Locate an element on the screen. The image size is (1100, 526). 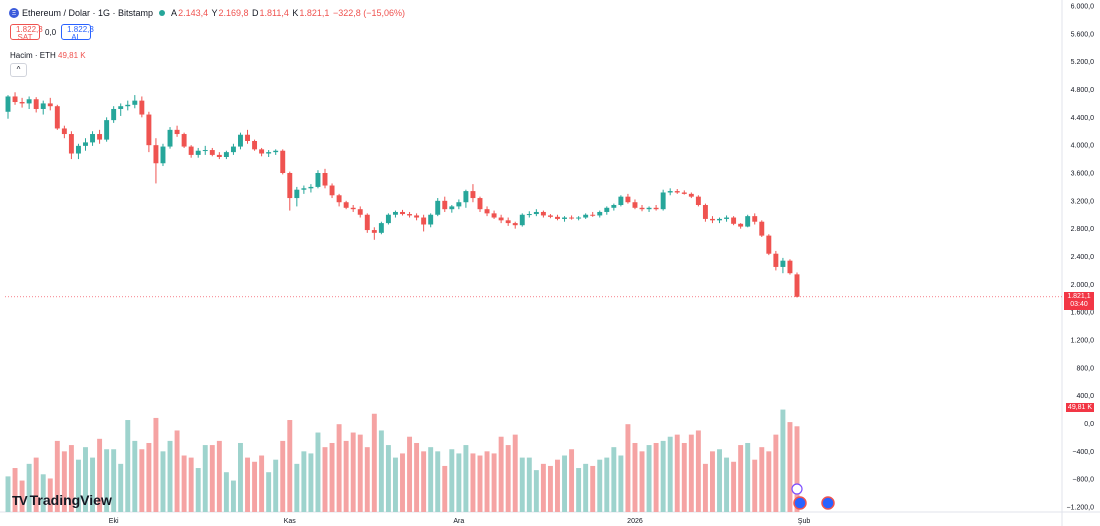
buy-button: 1.822,3 AL is located at coordinates (77, 33).